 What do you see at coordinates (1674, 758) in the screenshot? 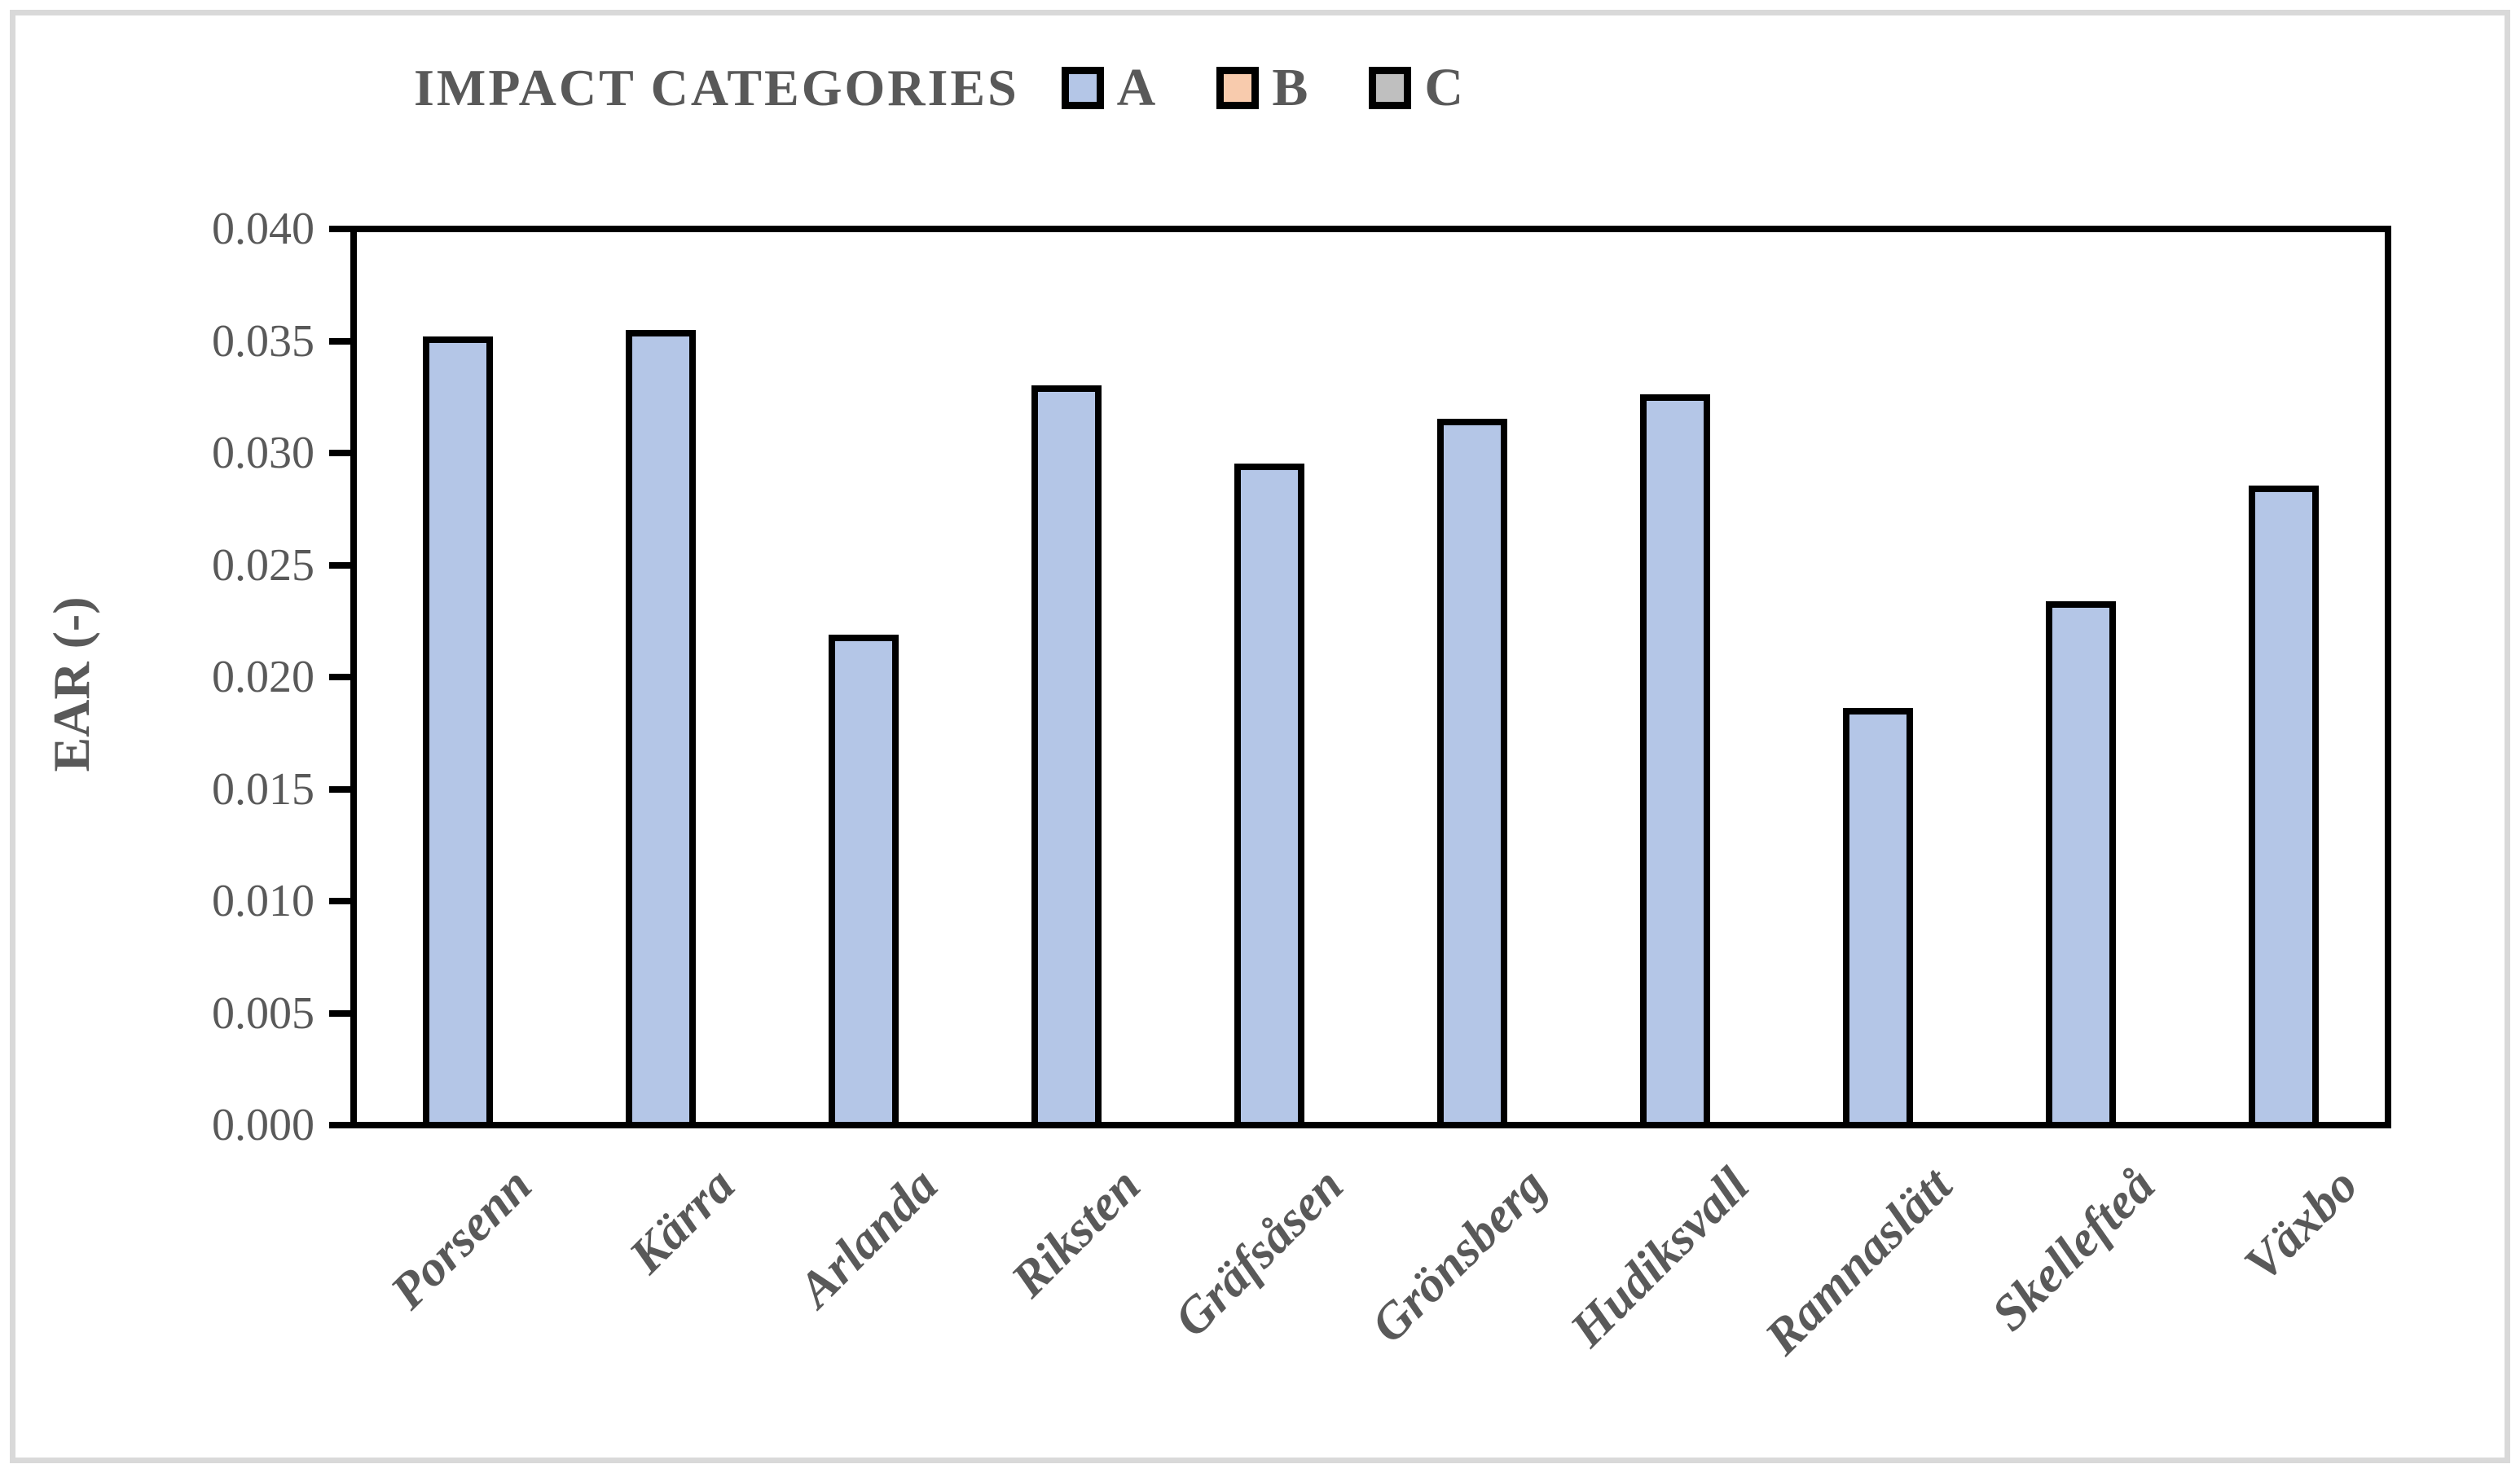
I see `bar-hudiksvall` at bounding box center [1674, 758].